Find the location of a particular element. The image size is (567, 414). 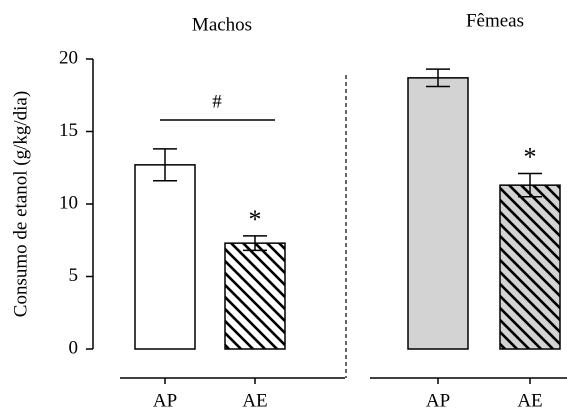

group-title: Machos is located at coordinates (222, 24).